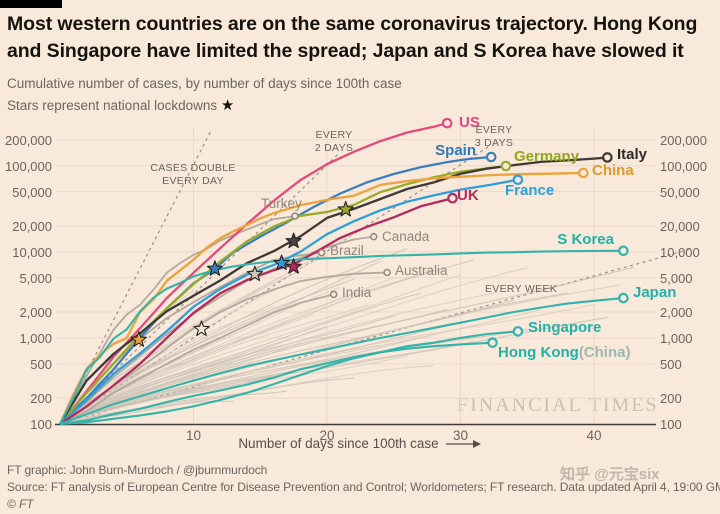  I want to click on series-dot-germany, so click(506, 166).